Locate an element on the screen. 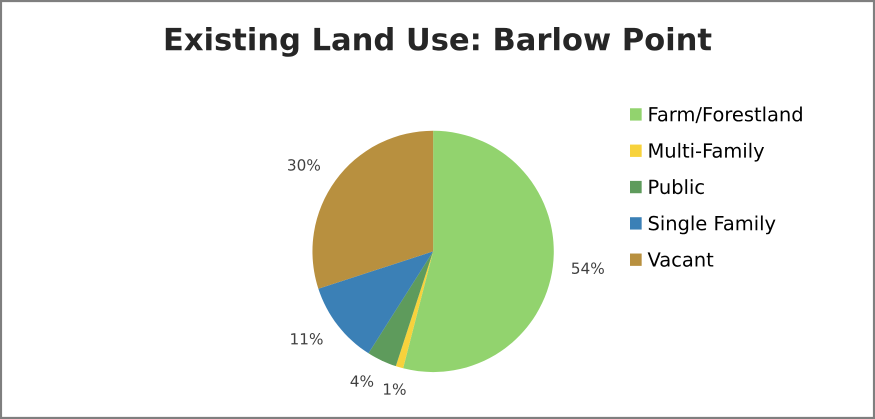 This screenshot has height=419, width=875. data-label: 54% is located at coordinates (588, 268).